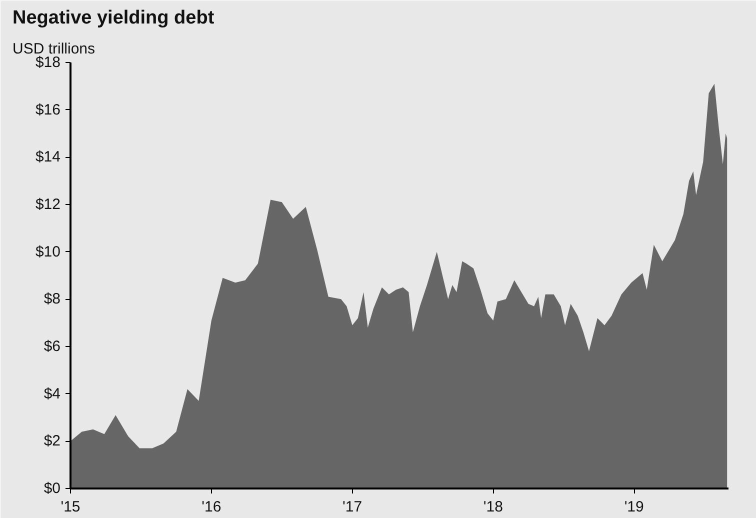 Image resolution: width=756 pixels, height=518 pixels. I want to click on x-tick-label: '16, so click(212, 507).